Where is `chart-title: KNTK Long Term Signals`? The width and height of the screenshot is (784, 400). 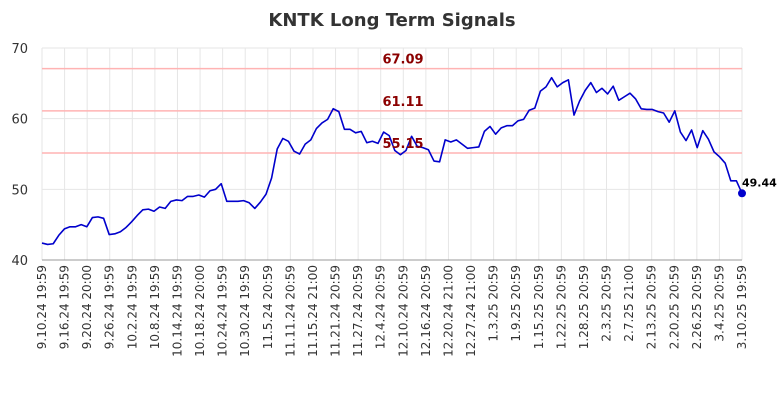 chart-title: KNTK Long Term Signals is located at coordinates (391, 20).